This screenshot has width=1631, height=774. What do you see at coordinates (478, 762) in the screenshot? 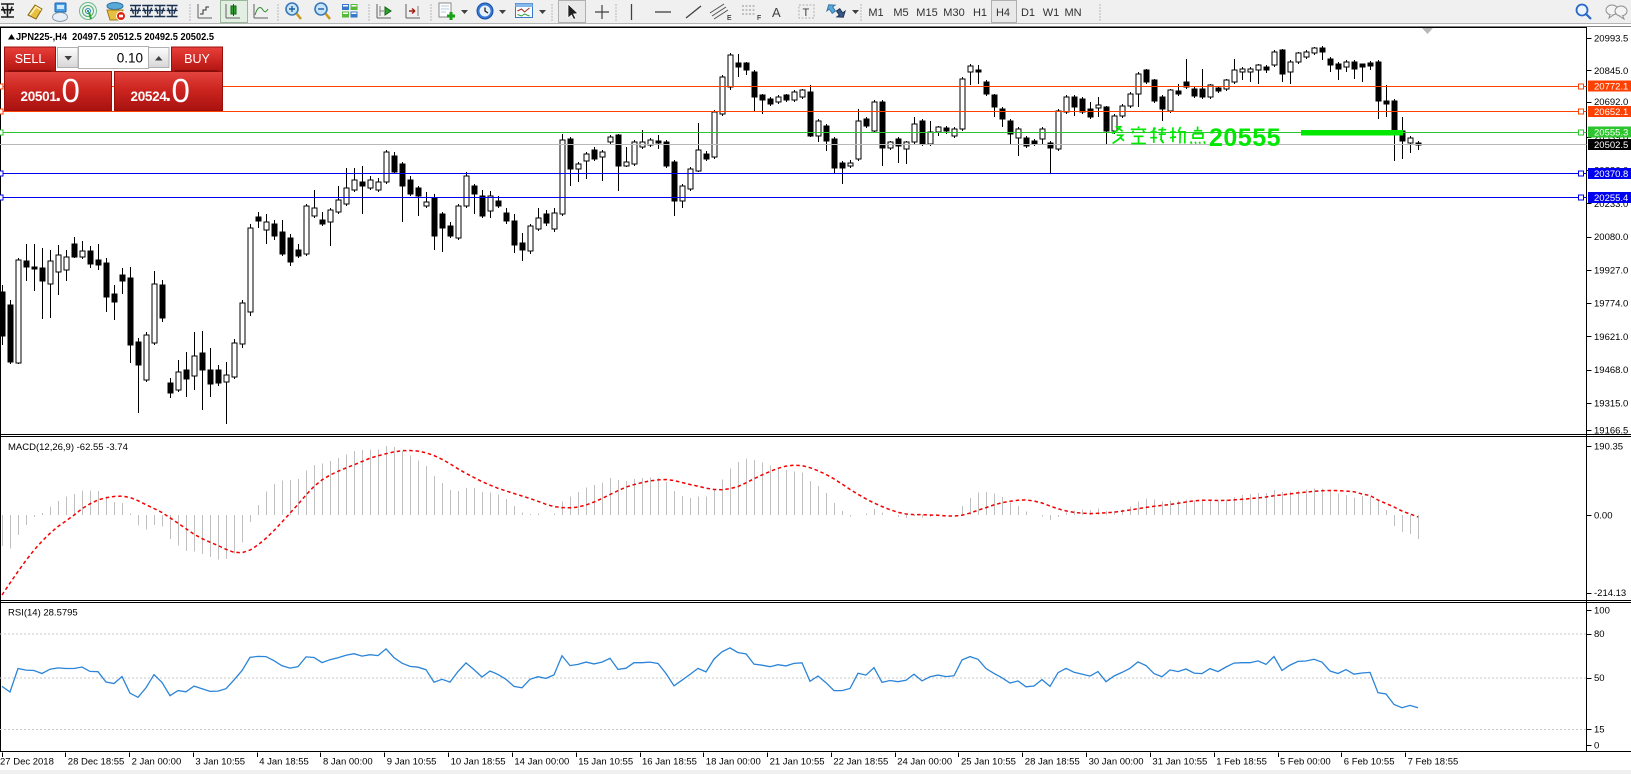
I see `svg-text: 10 Jan 18:55` at bounding box center [478, 762].